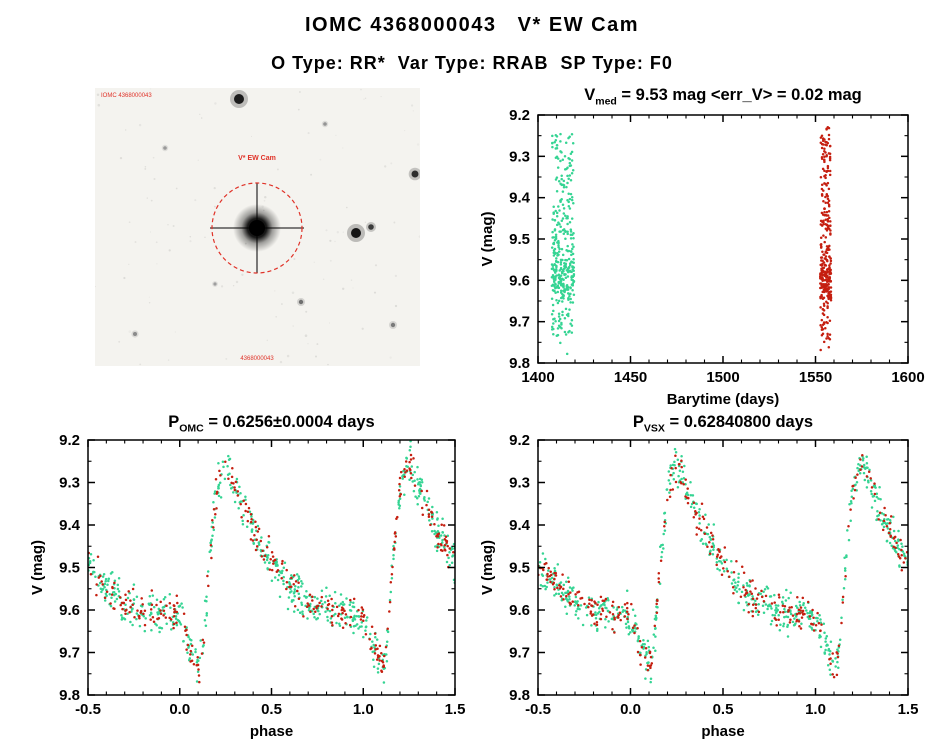 This screenshot has width=944, height=747. Describe the element at coordinates (638, 422) in the screenshot. I see `phase-vsx-title-prefix: P` at that location.